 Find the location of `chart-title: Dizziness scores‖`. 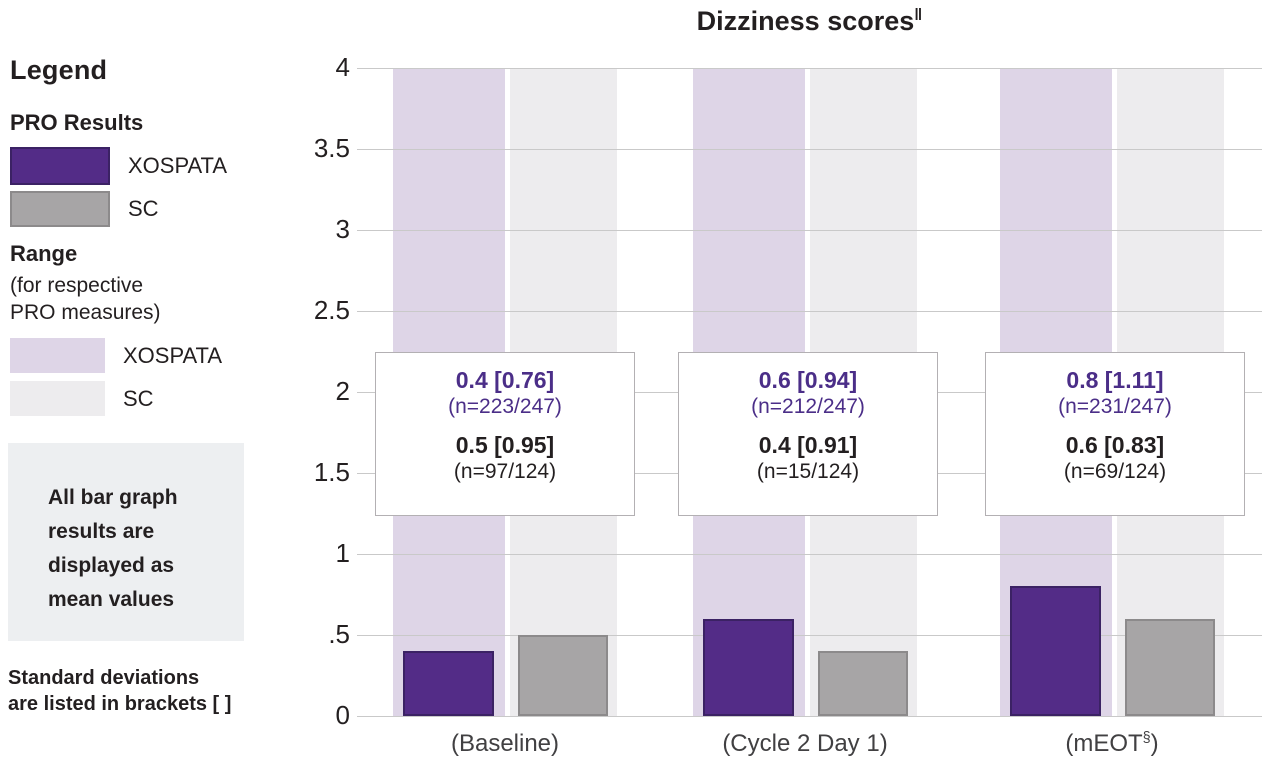

chart-title: Dizziness scores‖ is located at coordinates (809, 21).